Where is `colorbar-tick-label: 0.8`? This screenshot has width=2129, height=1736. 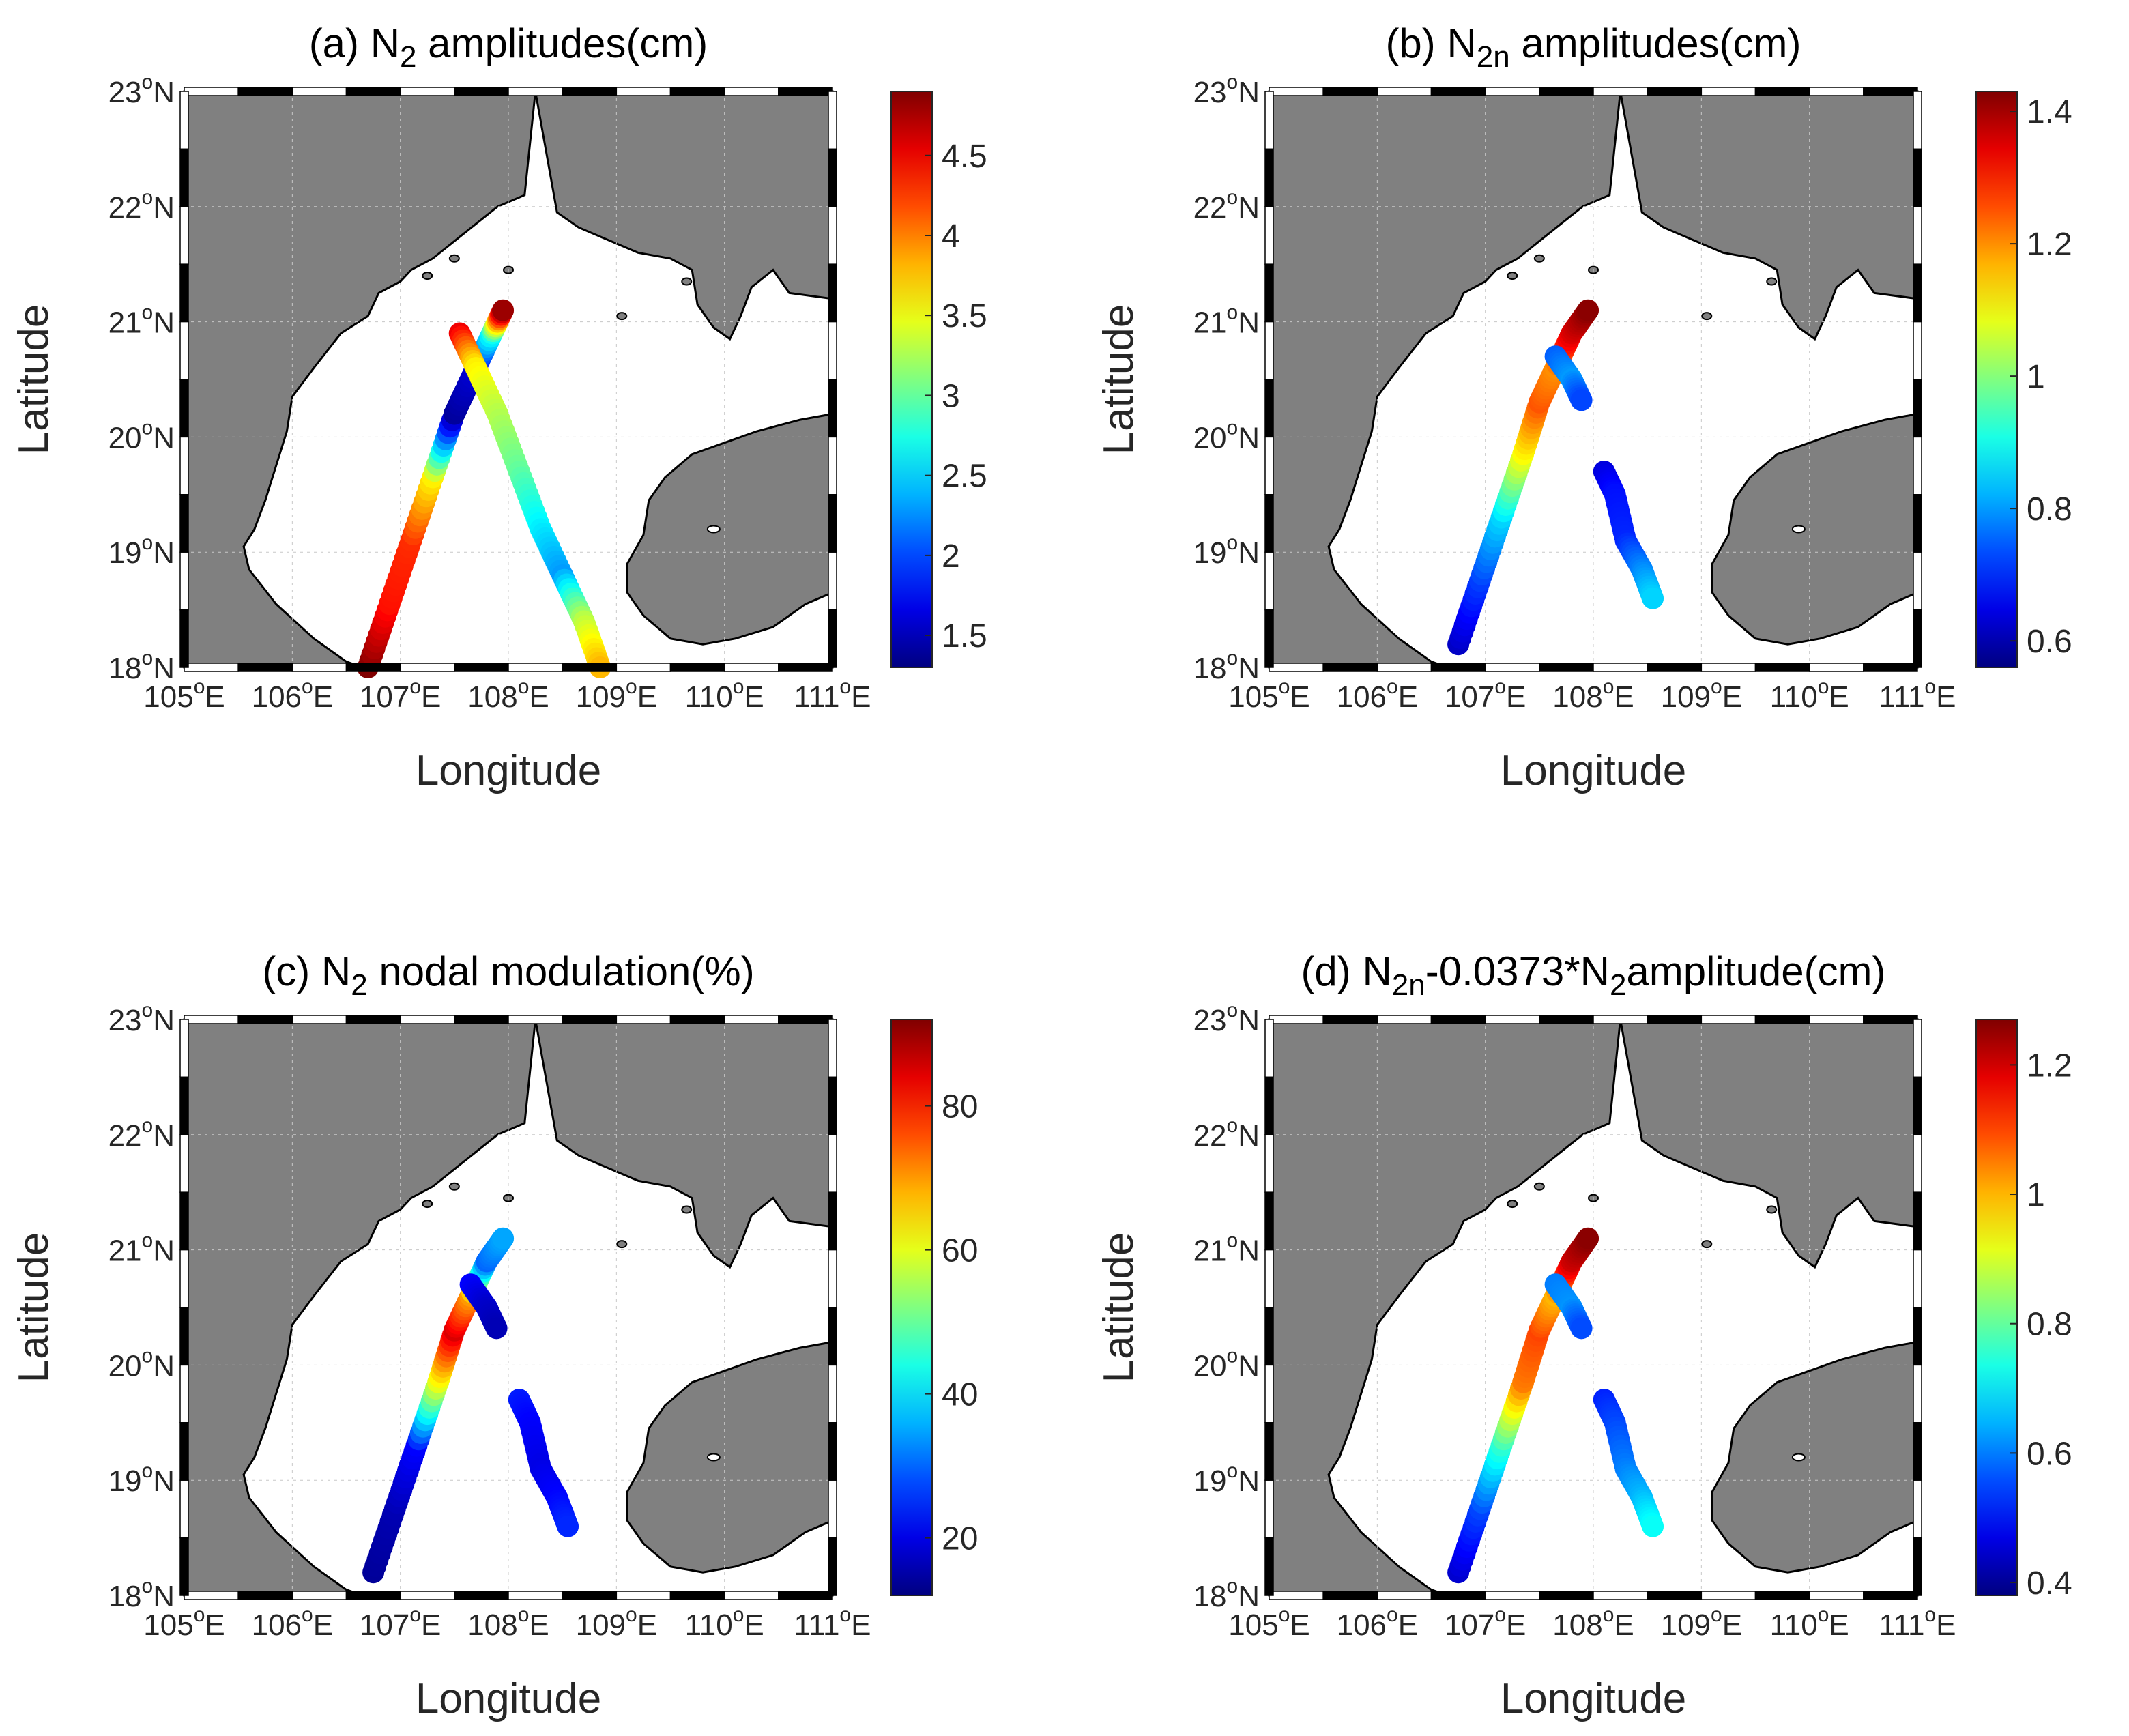
colorbar-tick-label: 0.8 is located at coordinates (2049, 509).